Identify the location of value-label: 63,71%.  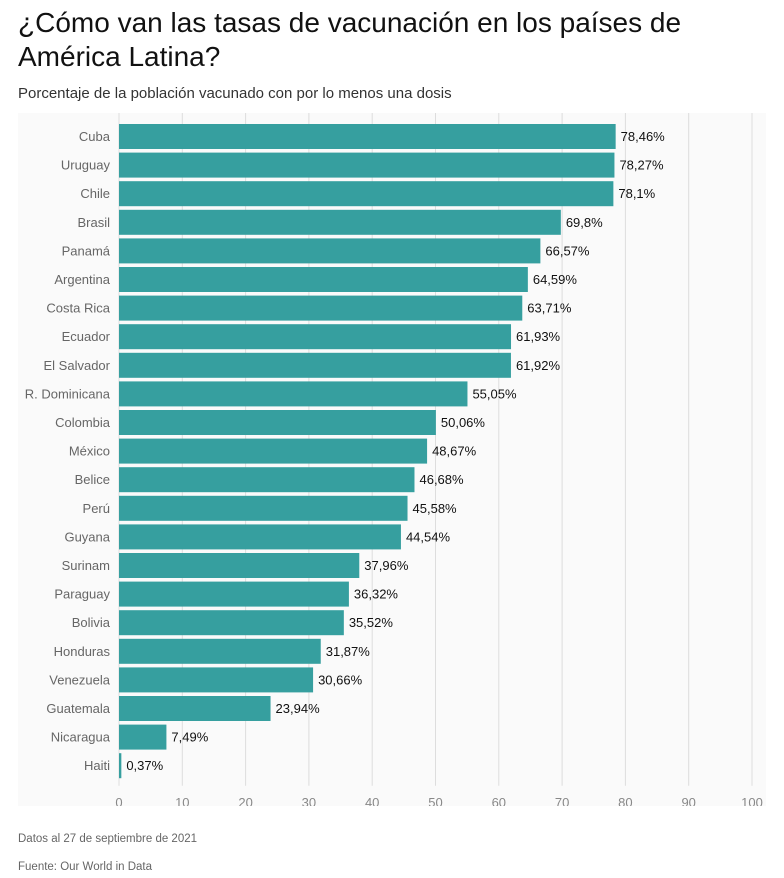
(549, 308).